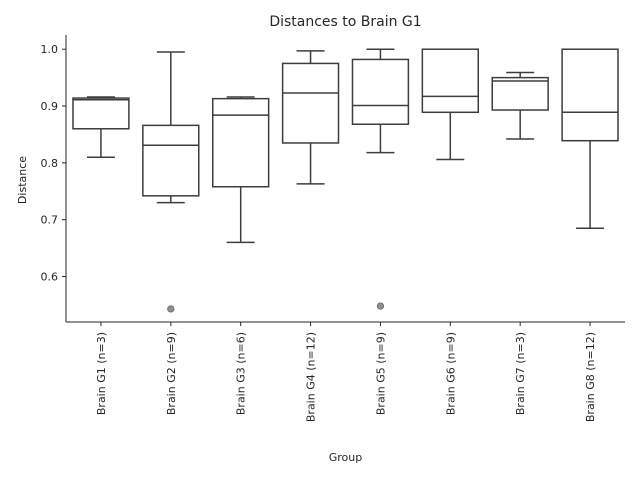 This screenshot has height=480, width=640. I want to click on x-tick-label: Brain G5 (n=9), so click(380, 373).